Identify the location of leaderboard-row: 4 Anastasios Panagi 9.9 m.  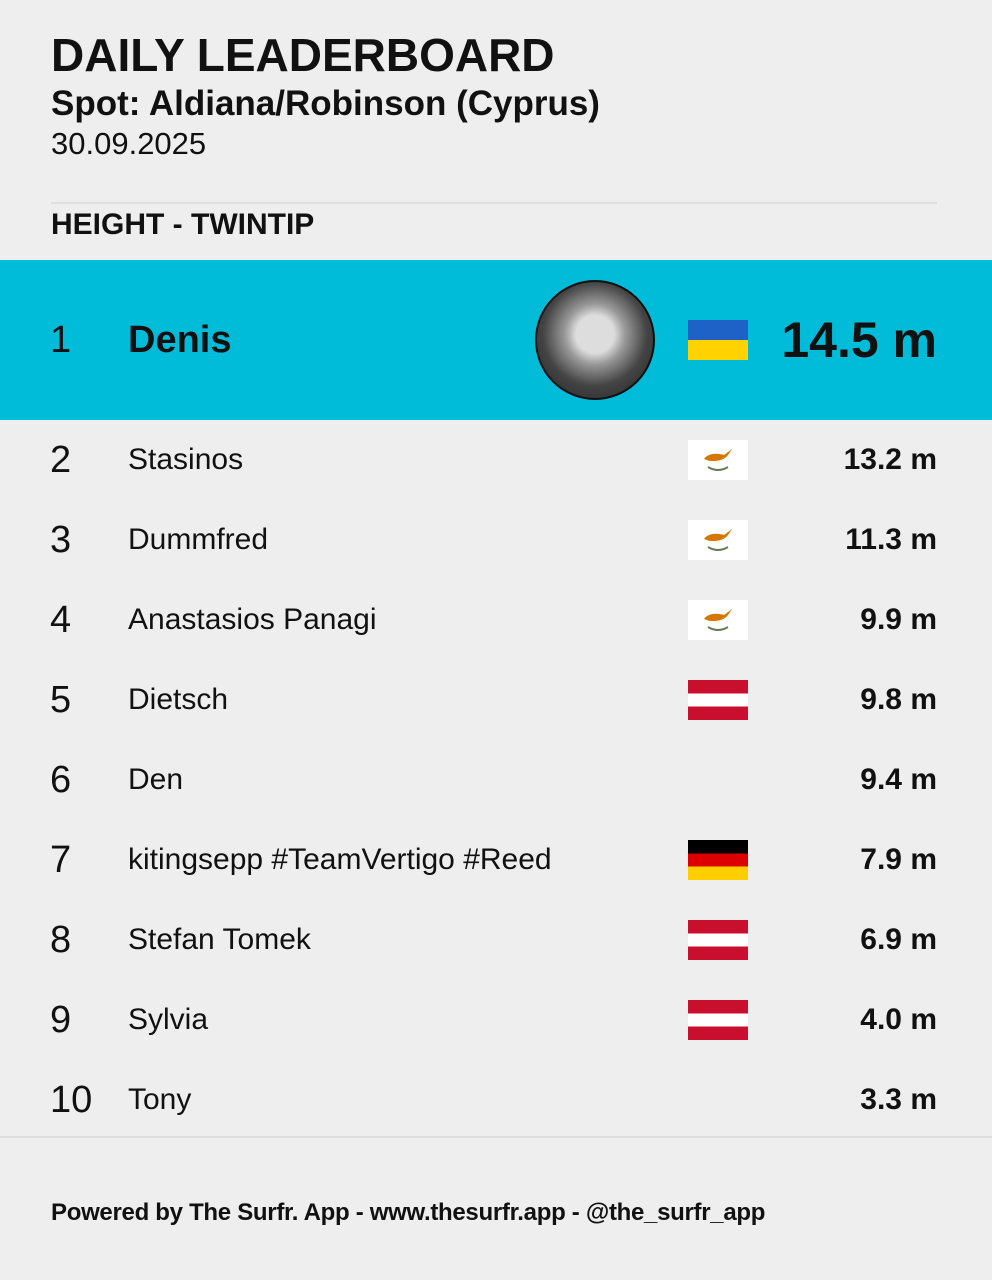
(496, 620).